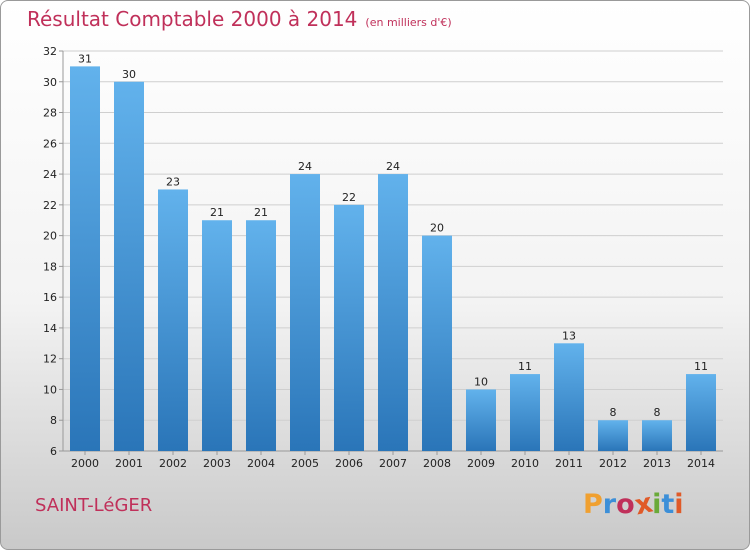  I want to click on y-tick-label: 24, so click(50, 174).